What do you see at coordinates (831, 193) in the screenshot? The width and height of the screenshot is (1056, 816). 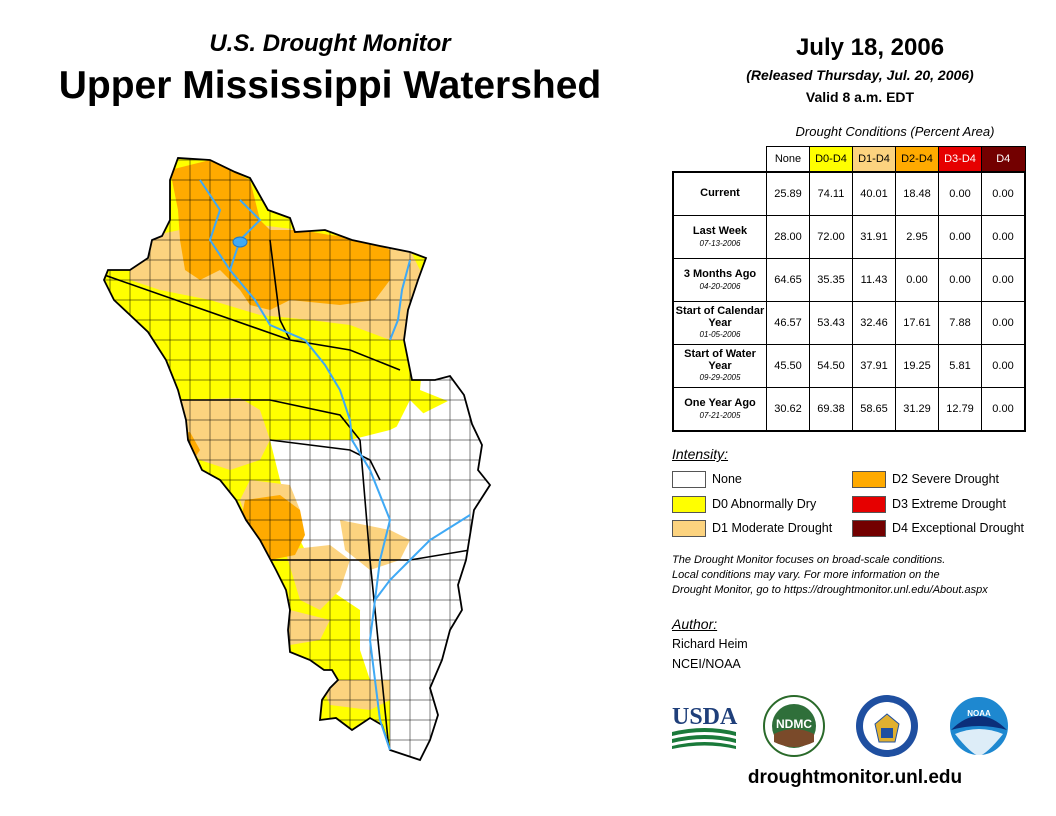 I see `table-cell: 74.11` at bounding box center [831, 193].